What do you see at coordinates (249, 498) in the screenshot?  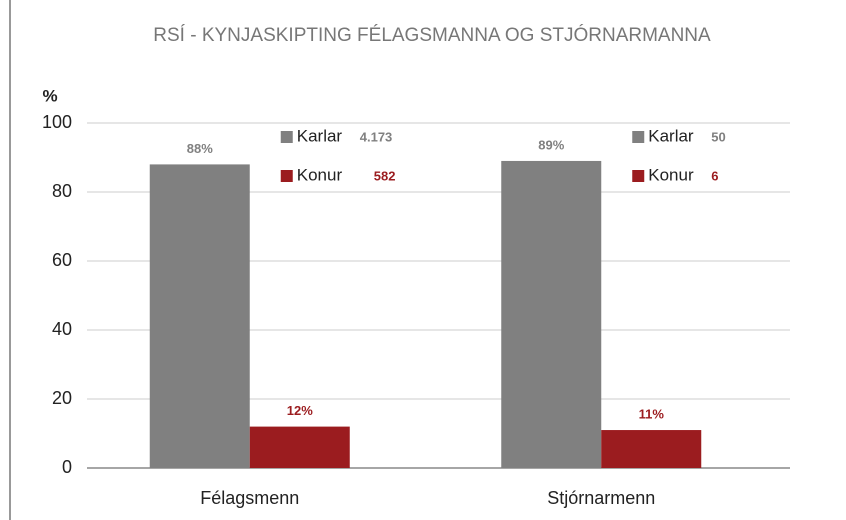 I see `x-tick-label: Félagsmenn` at bounding box center [249, 498].